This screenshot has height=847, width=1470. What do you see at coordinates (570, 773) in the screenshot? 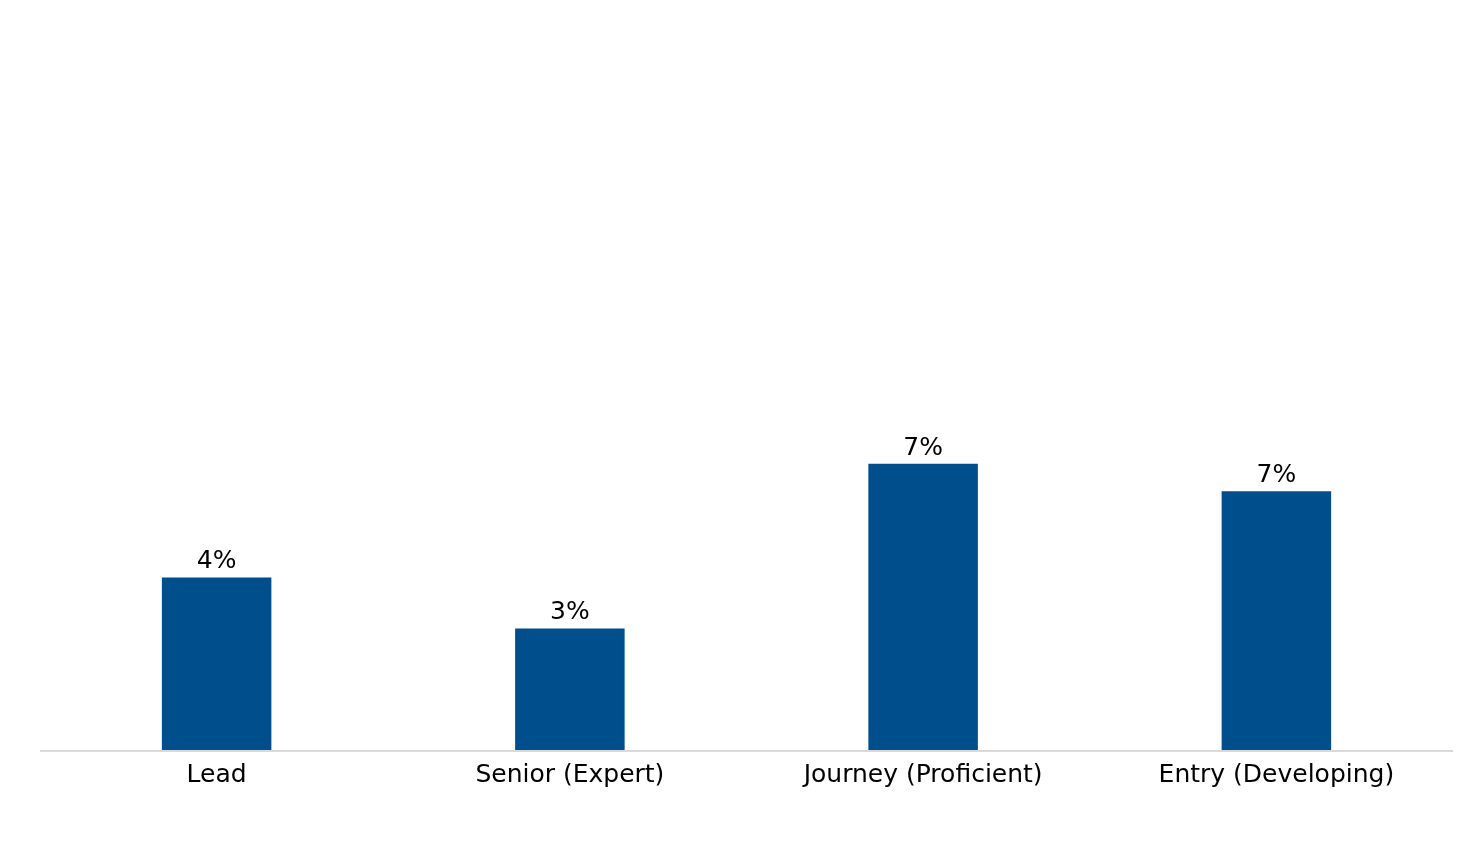
I see `x-tick-label: Senior (Expert)` at bounding box center [570, 773].